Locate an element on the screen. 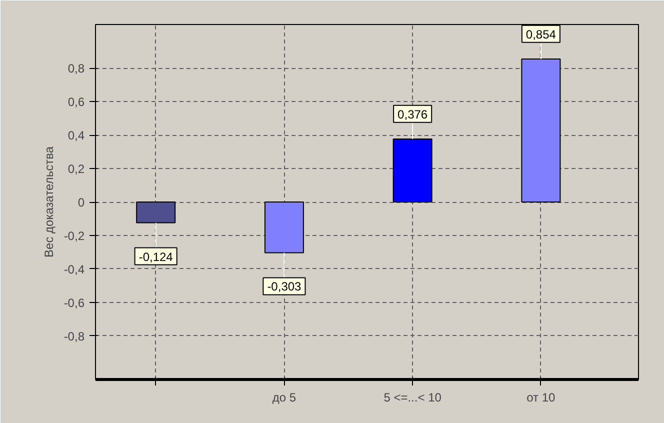 Image resolution: width=664 pixels, height=423 pixels. data-label: 0,854 is located at coordinates (541, 34).